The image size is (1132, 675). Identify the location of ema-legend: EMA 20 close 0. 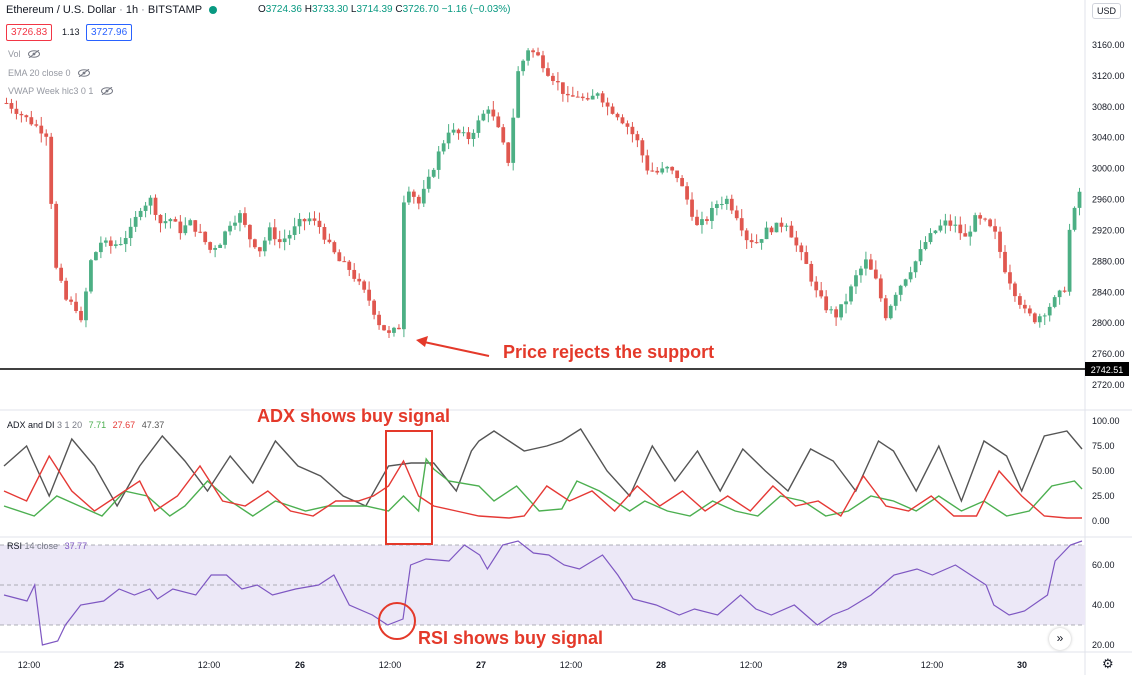
(49, 73).